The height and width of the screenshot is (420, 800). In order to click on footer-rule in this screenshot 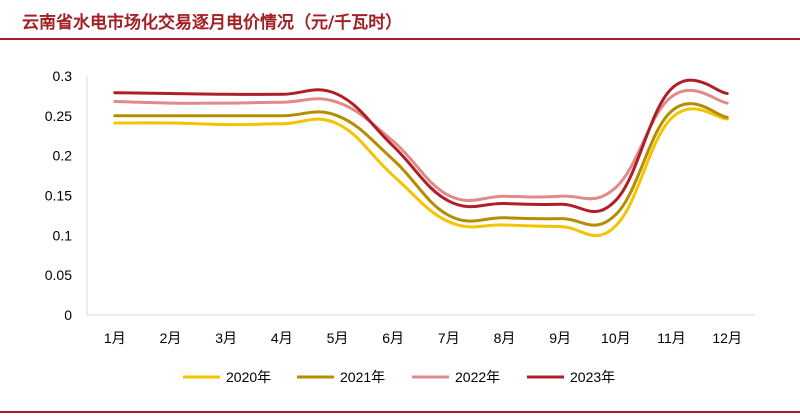, I will do `click(400, 412)`.